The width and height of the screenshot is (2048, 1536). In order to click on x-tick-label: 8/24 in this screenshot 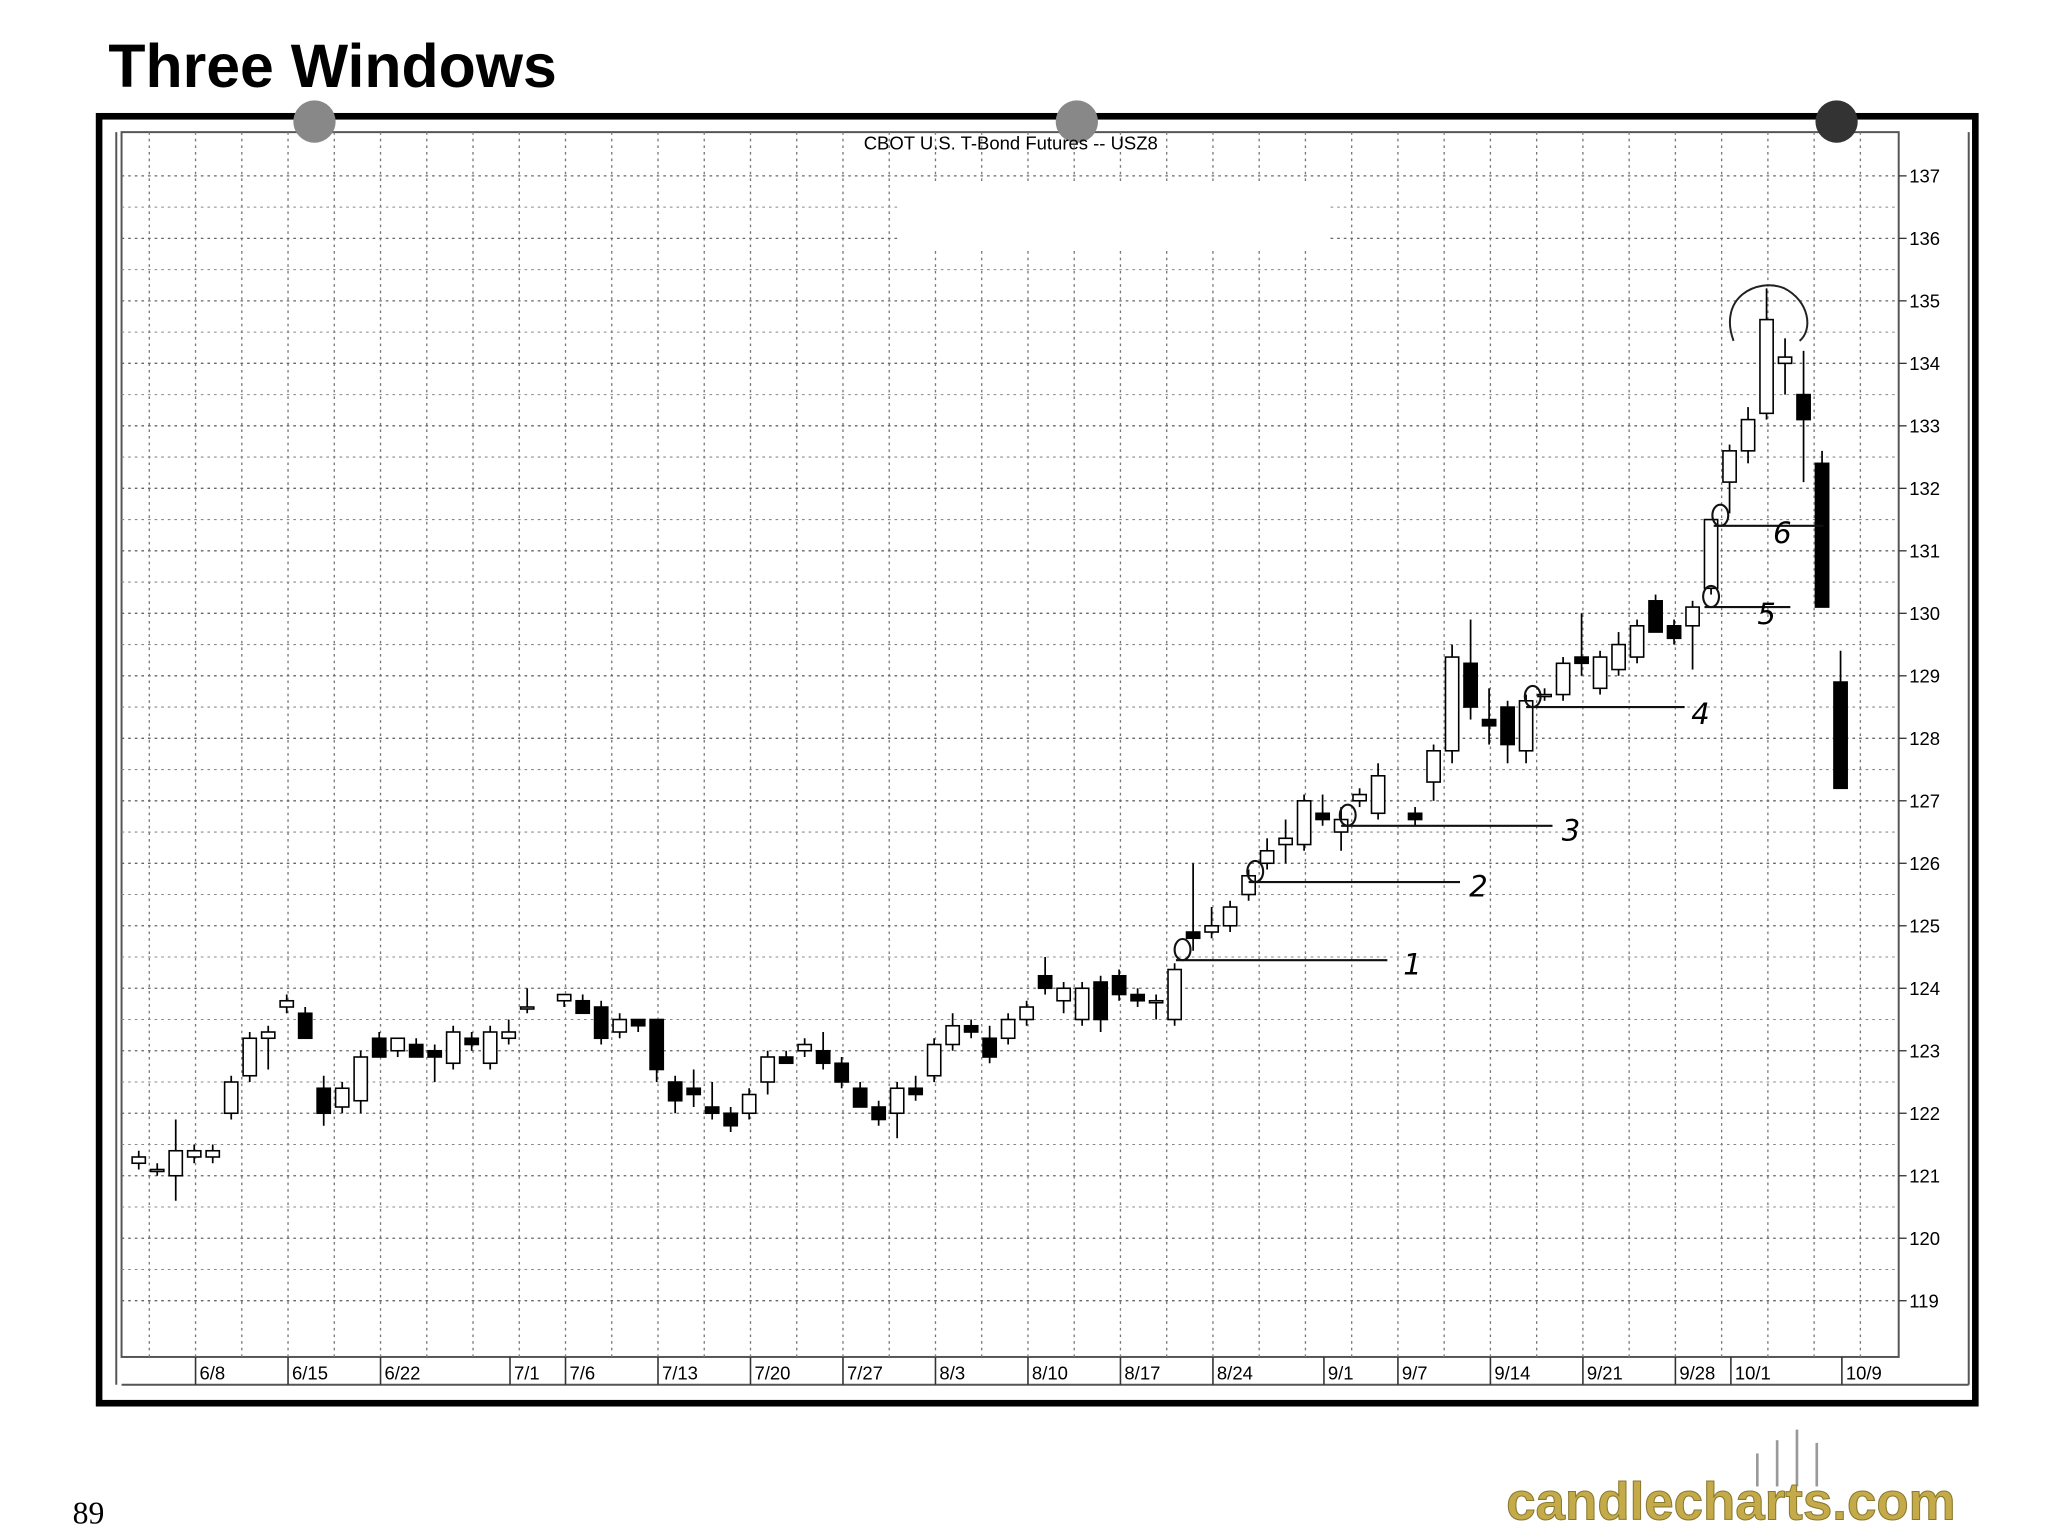, I will do `click(1235, 1372)`.